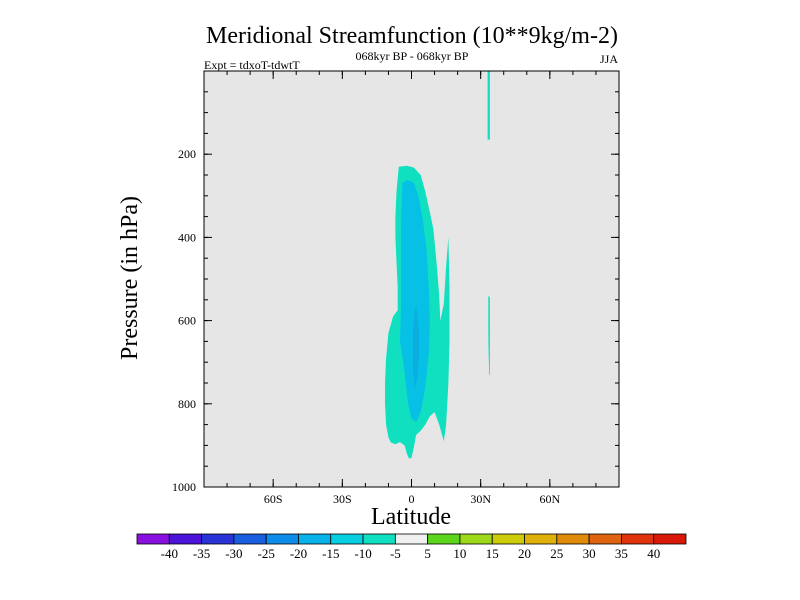 This screenshot has height=600, width=800. I want to click on colorbar-label: -30, so click(233, 553).